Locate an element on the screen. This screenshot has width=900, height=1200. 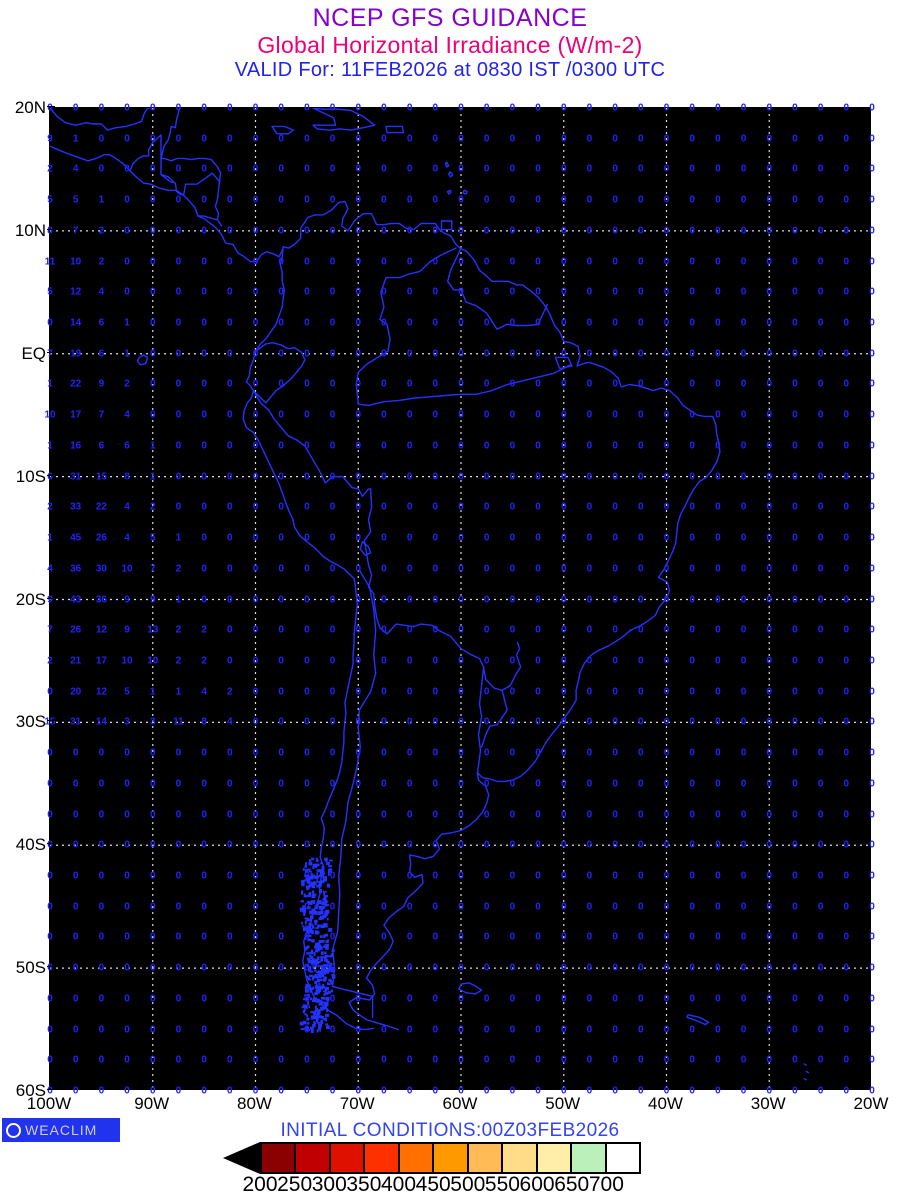
weaclim-logo: WEACLIM is located at coordinates (61, 1130).